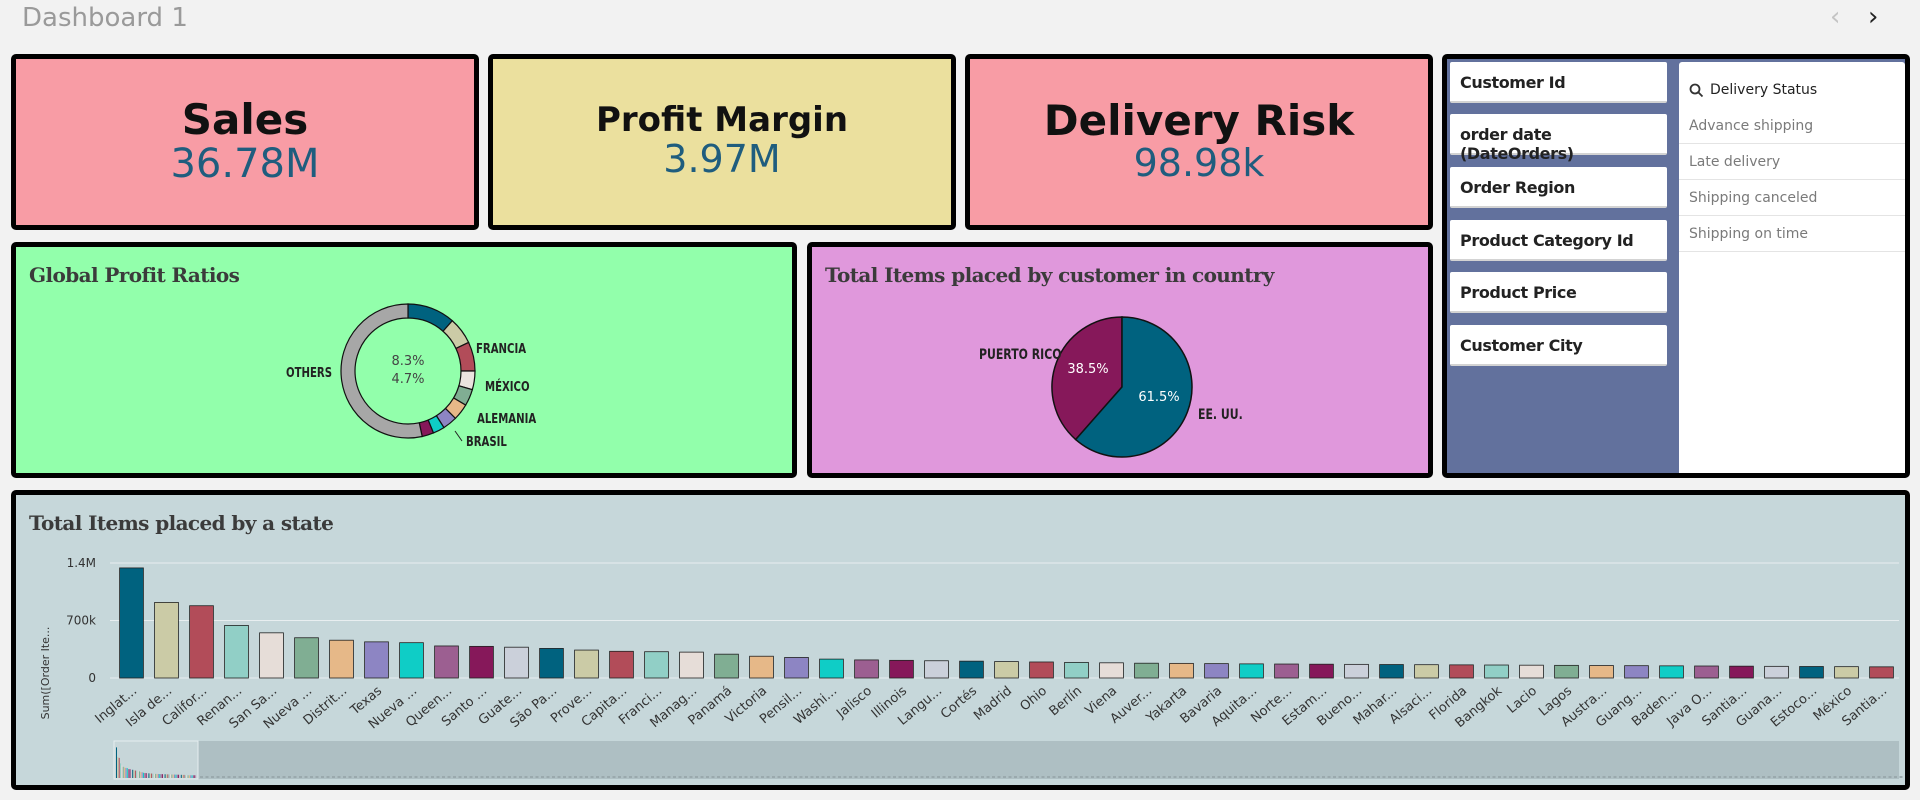  What do you see at coordinates (1792, 234) in the screenshot?
I see `listbox-option: Shipping on time` at bounding box center [1792, 234].